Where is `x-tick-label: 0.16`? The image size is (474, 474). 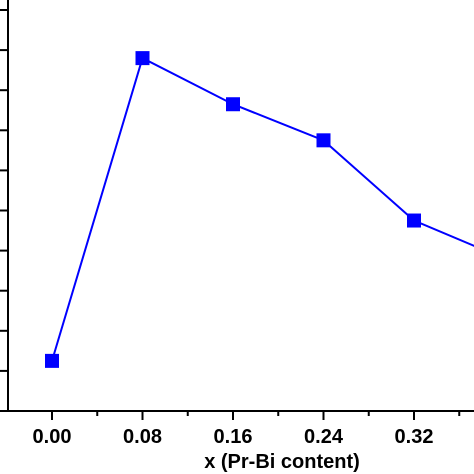 x-tick-label: 0.16 is located at coordinates (233, 437).